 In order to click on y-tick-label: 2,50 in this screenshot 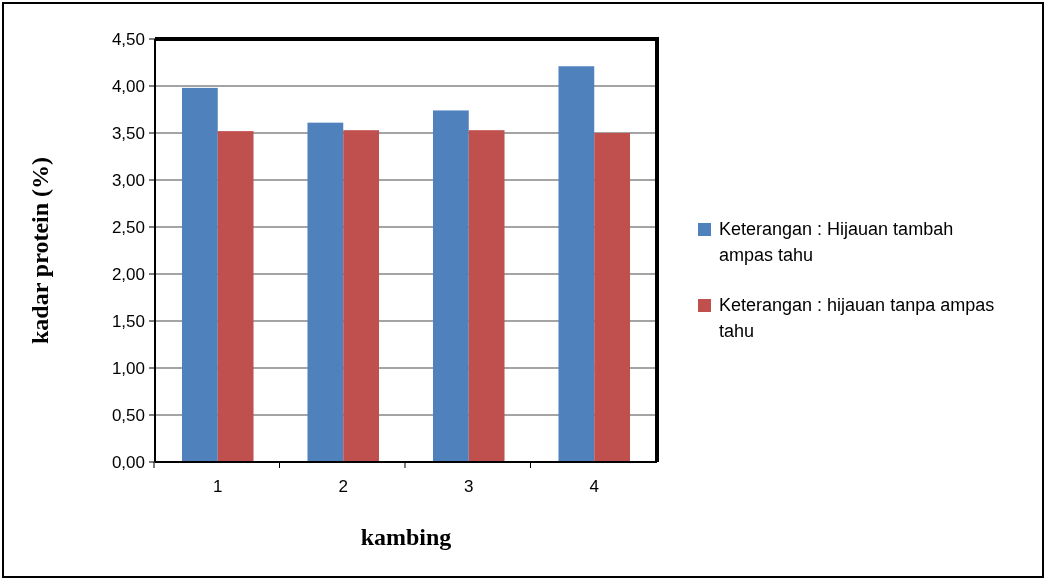, I will do `click(128, 227)`.